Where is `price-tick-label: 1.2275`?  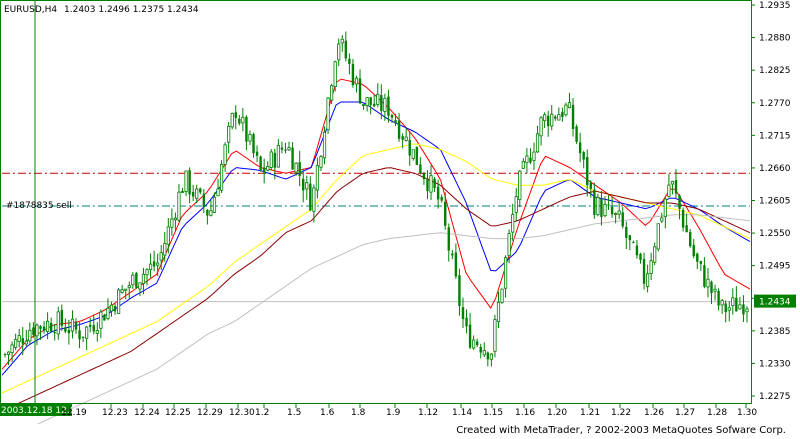
price-tick-label: 1.2275 is located at coordinates (775, 397).